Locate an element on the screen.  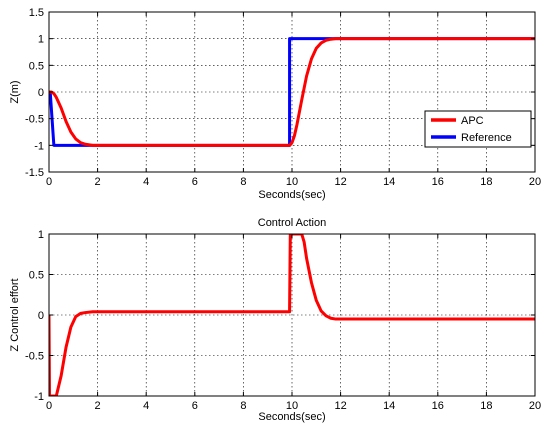
legend-label-apc: APC is located at coordinates (472, 121).